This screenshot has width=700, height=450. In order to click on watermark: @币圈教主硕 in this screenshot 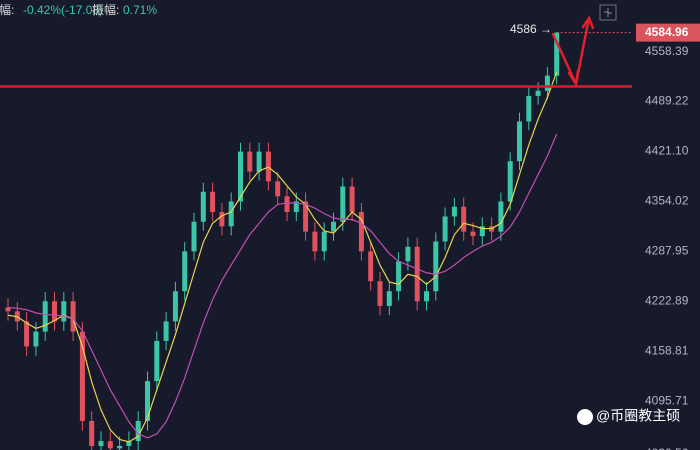, I will do `click(638, 416)`.